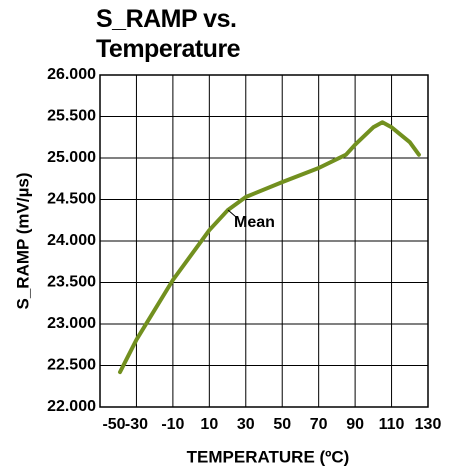 The height and width of the screenshot is (472, 459). Describe the element at coordinates (71, 240) in the screenshot. I see `y-tick-label: 24.000` at that location.